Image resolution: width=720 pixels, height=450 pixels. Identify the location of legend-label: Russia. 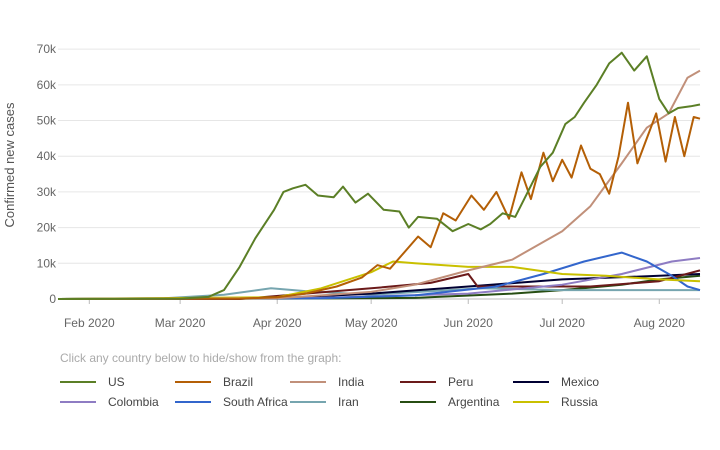
(579, 402).